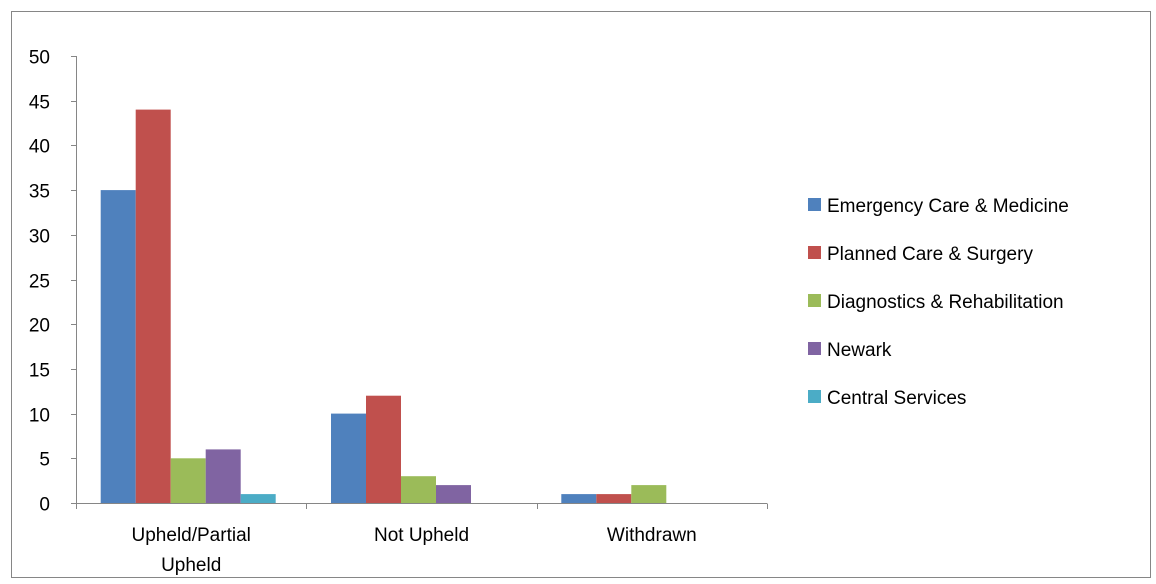  I want to click on y-tick-label: 40, so click(39, 147).